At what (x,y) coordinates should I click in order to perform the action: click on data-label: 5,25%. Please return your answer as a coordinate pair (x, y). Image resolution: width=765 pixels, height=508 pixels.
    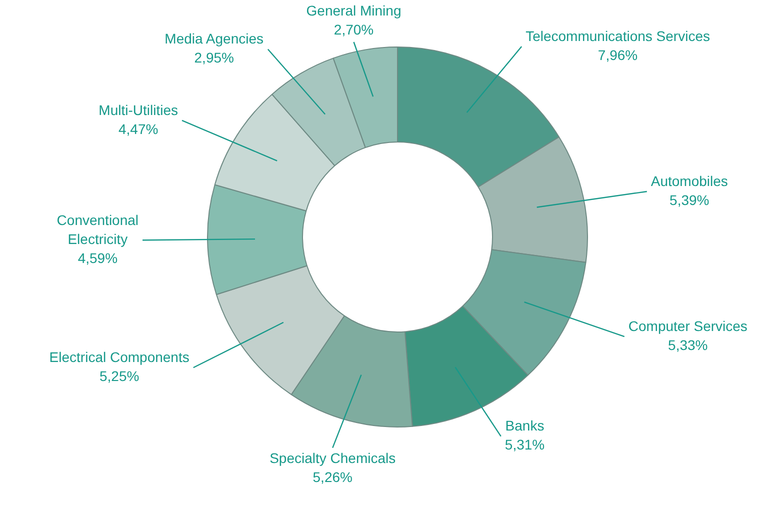
    Looking at the image, I should click on (119, 376).